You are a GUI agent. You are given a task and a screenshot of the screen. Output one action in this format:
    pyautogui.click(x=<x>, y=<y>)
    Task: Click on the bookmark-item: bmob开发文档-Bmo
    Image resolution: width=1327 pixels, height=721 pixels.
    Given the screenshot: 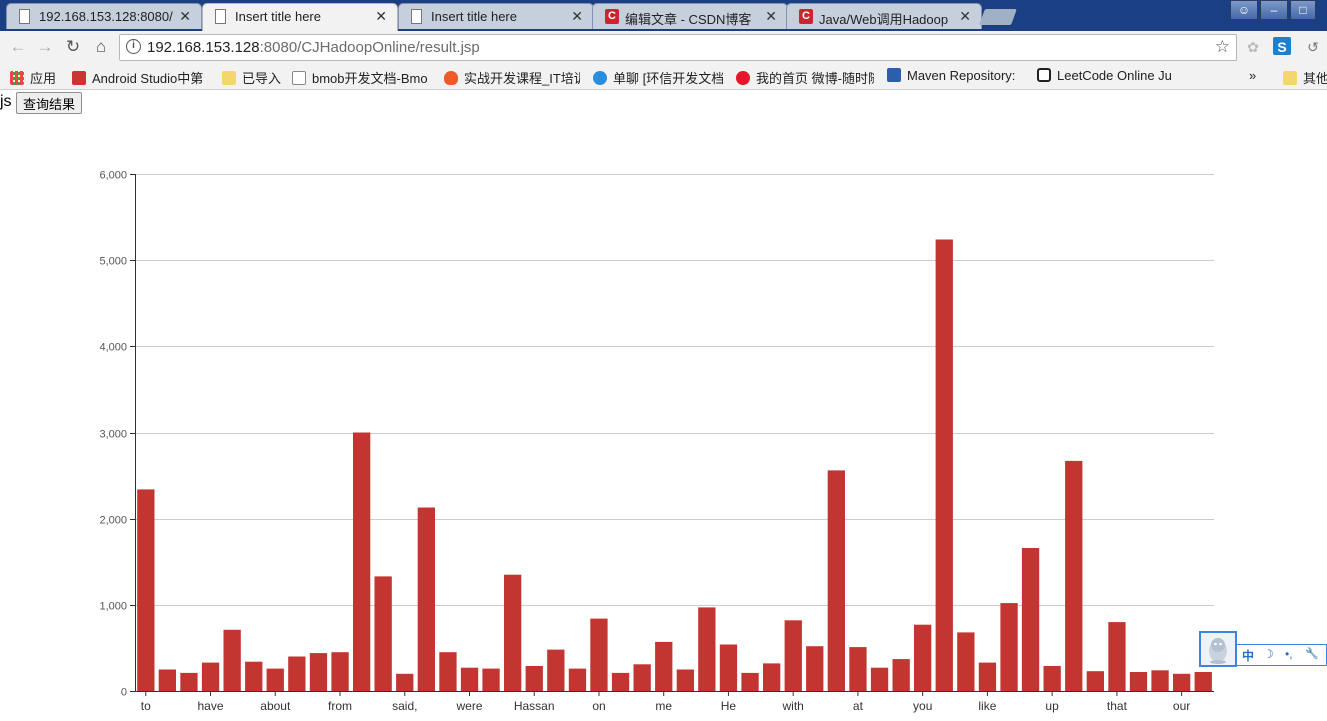 What is the action you would take?
    pyautogui.click(x=362, y=77)
    